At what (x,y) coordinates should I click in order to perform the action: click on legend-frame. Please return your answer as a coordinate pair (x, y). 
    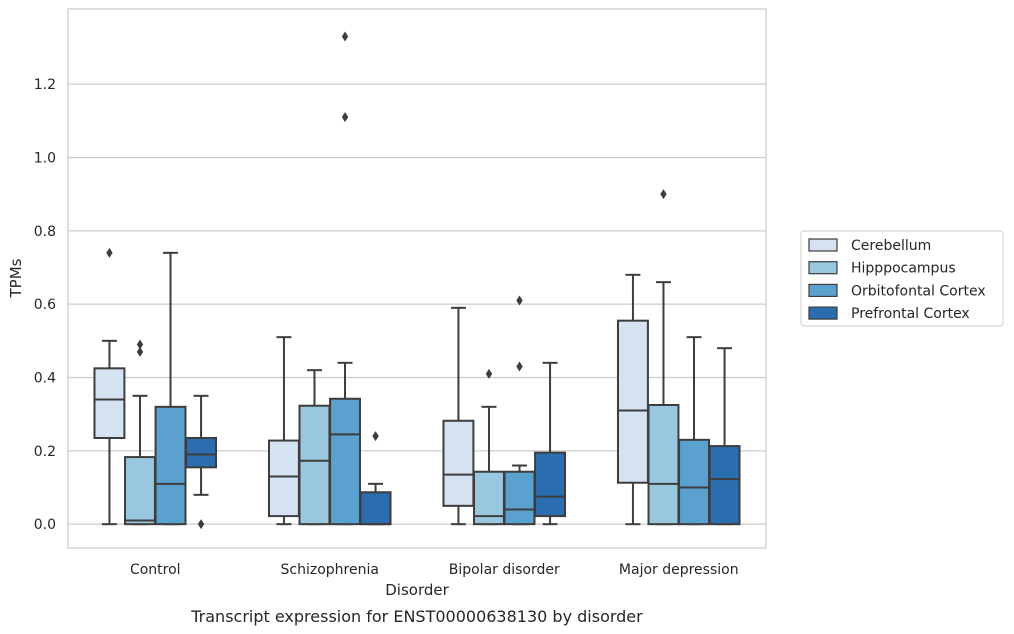
    Looking at the image, I should click on (902, 278).